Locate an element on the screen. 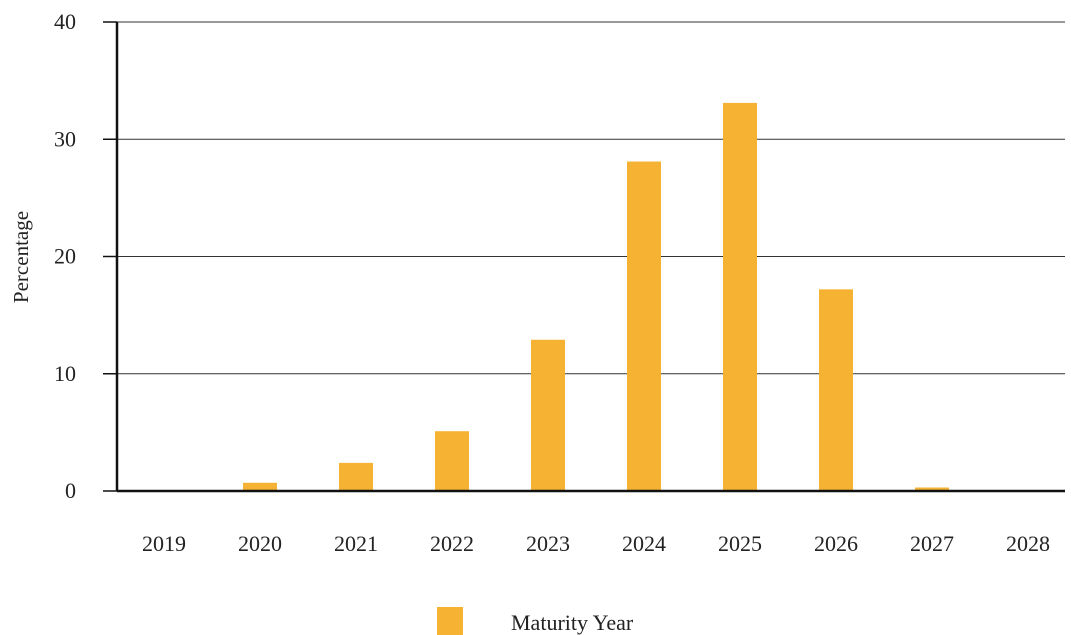 The image size is (1071, 635). y-tick-label: 0 is located at coordinates (70, 490).